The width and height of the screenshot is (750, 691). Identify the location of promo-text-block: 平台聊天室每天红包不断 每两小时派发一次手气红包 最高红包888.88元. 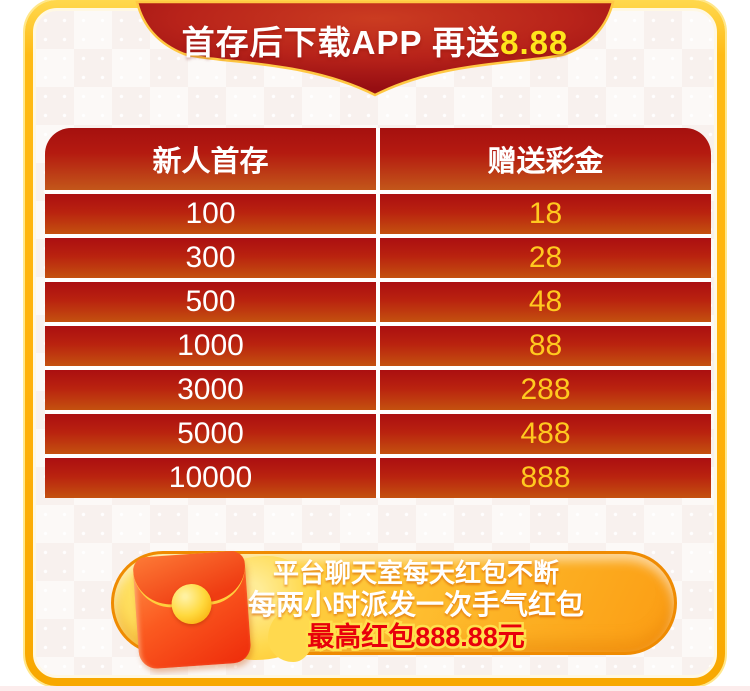
(416, 606).